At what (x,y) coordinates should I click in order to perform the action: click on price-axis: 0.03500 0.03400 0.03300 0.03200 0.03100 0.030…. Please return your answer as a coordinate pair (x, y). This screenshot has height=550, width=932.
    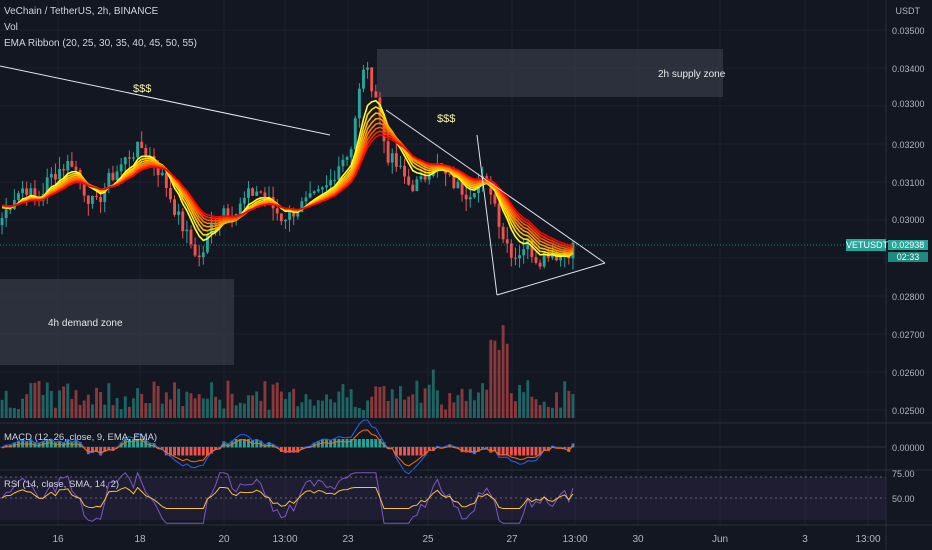
    Looking at the image, I should click on (908, 265).